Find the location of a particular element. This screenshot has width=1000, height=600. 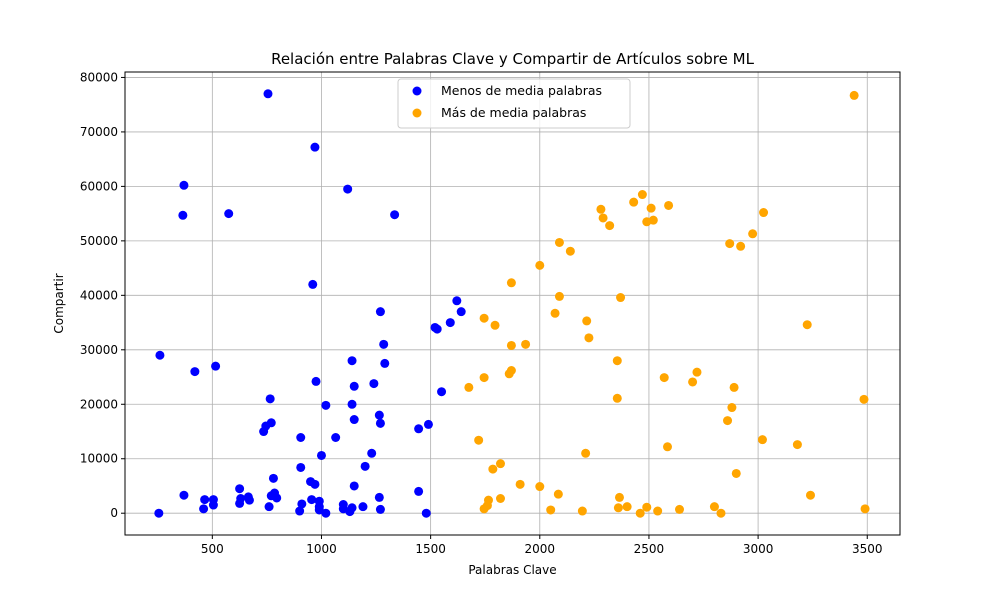

y-tick-label: 40000 is located at coordinates (99, 295).